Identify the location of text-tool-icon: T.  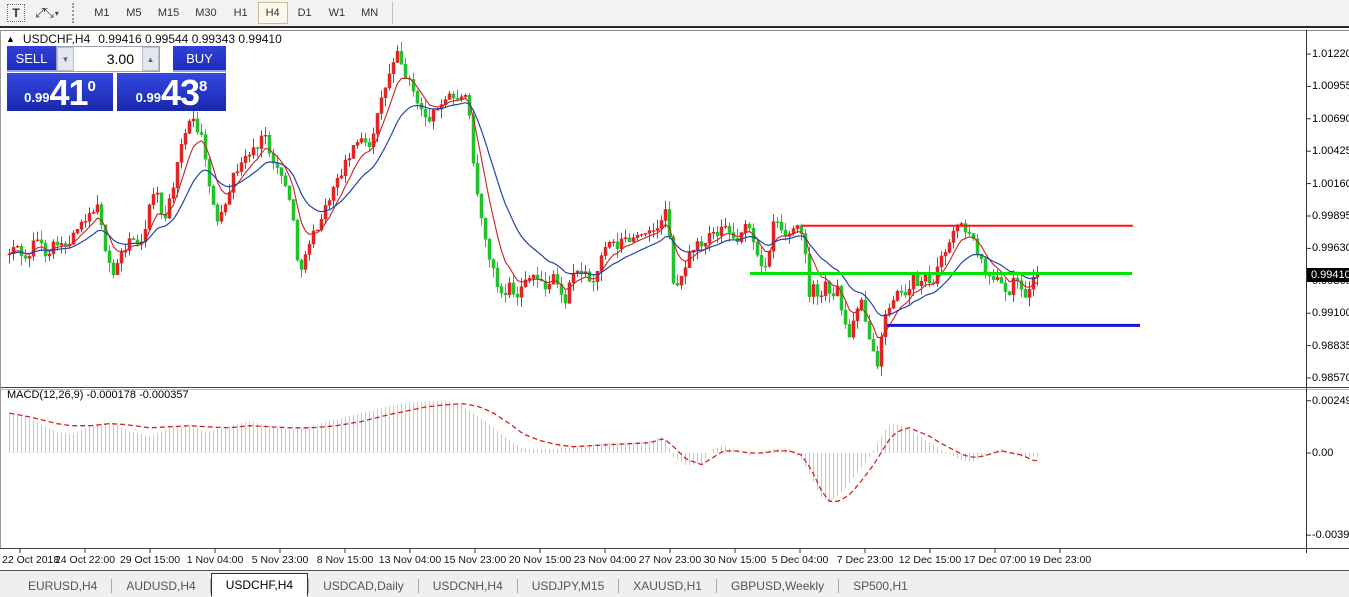
(16, 13).